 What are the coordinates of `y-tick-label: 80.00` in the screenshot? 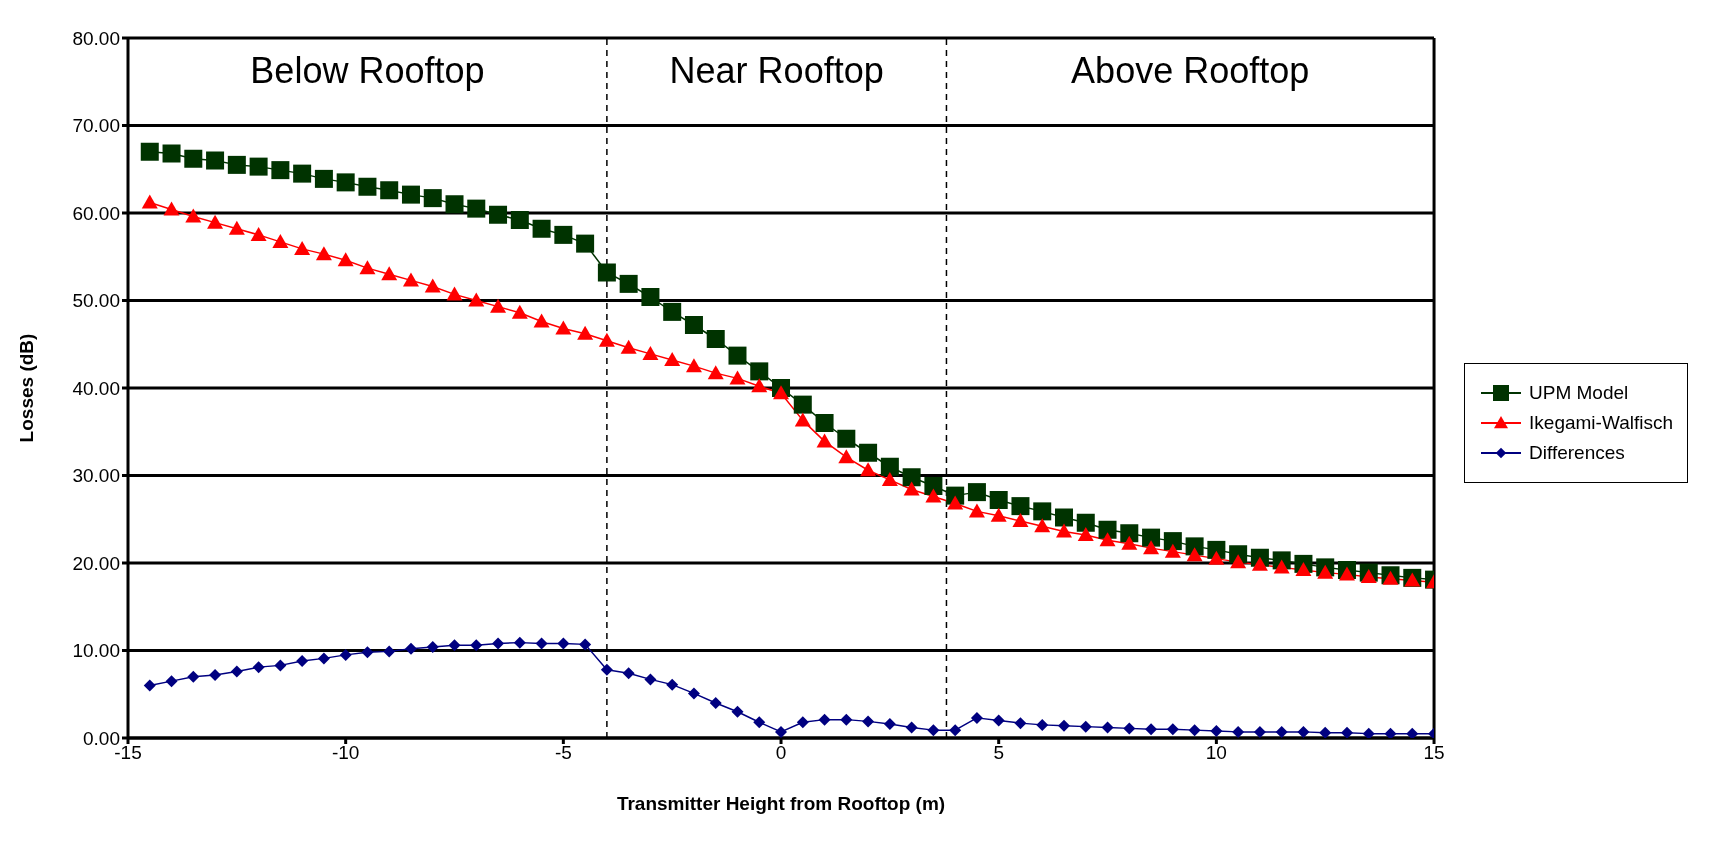 It's located at (96, 38).